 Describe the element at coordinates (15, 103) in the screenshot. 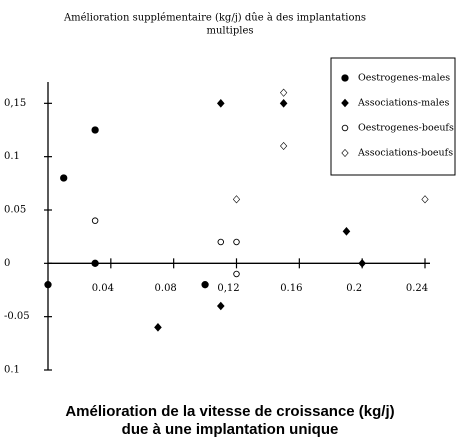

I see `y-tick-label: 0,15` at that location.